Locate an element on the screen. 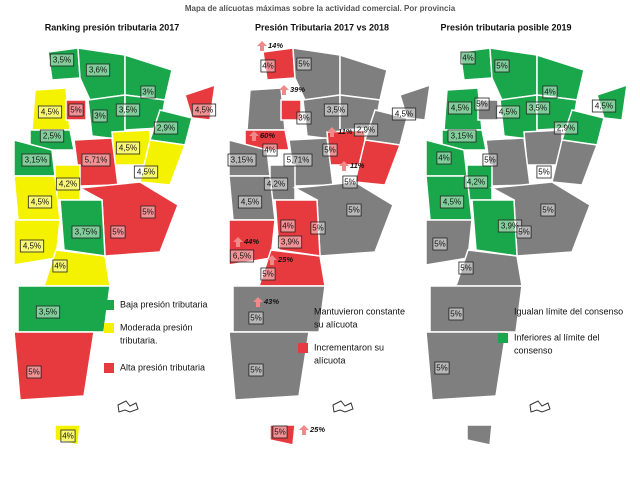 The width and height of the screenshot is (640, 480). map-title: Presión Tributaria 2017 vs 2018 is located at coordinates (322, 27).